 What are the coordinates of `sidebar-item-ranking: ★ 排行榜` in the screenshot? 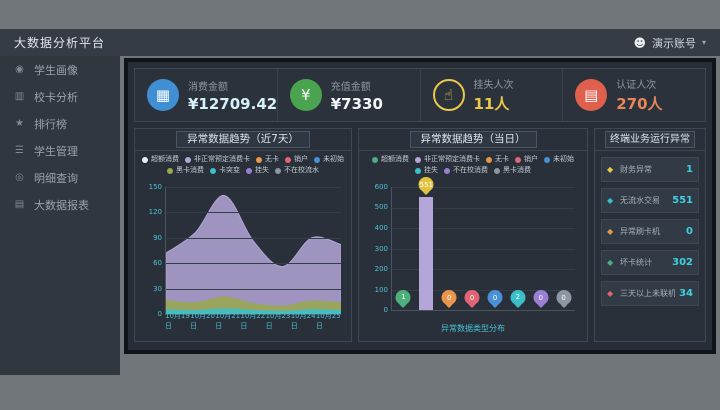 It's located at (60, 123).